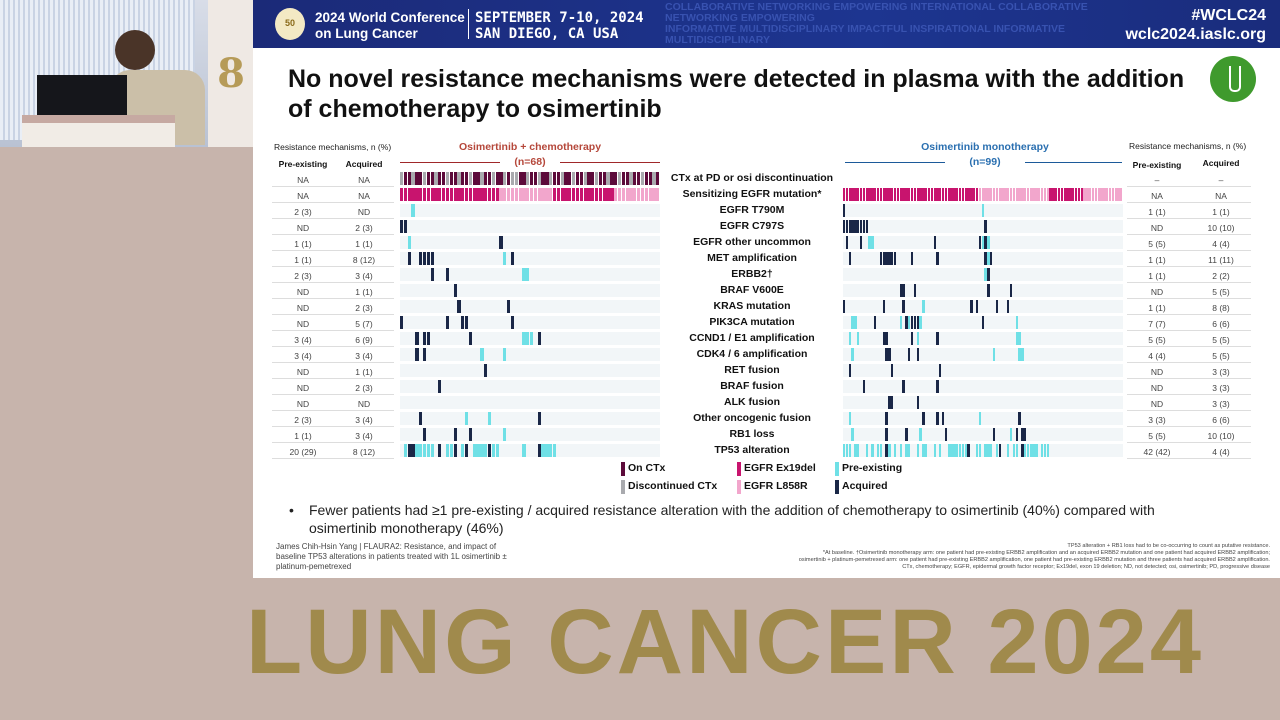 The width and height of the screenshot is (1280, 720). Describe the element at coordinates (1221, 452) in the screenshot. I see `right-acq-value: 4 (4)` at that location.